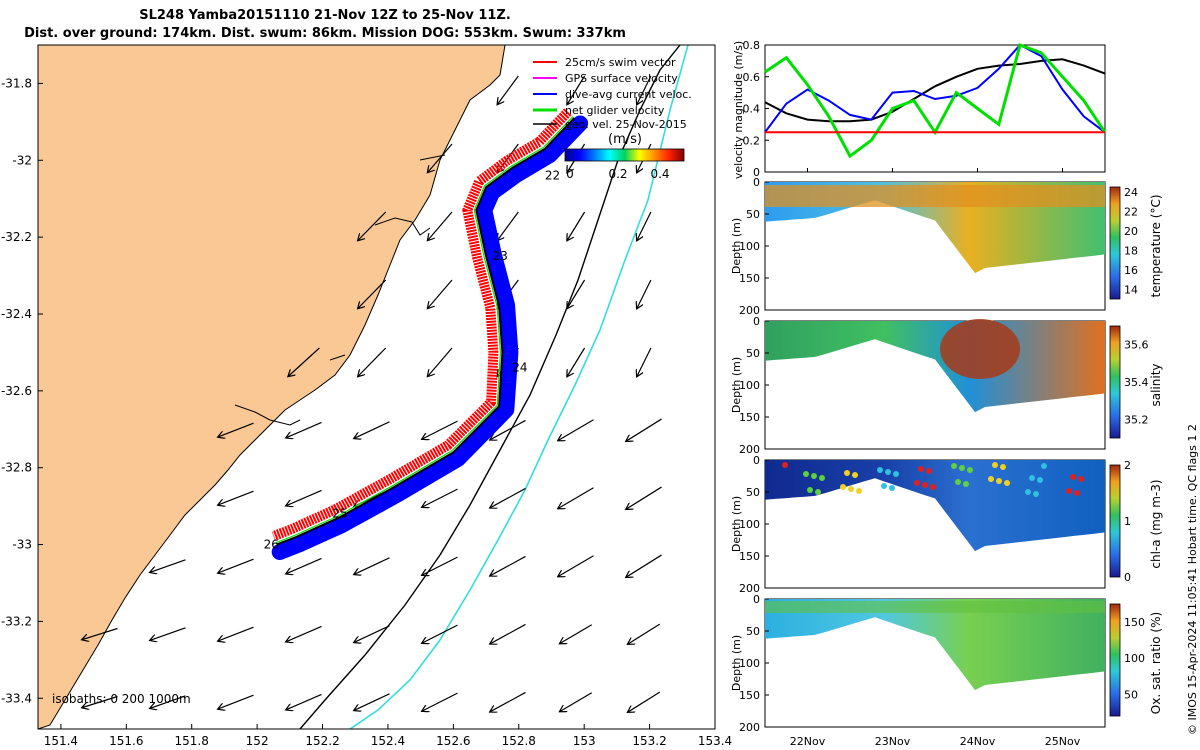 This screenshot has width=1200, height=750. I want to click on velocity-y-tick-label: 0.4, so click(752, 109).